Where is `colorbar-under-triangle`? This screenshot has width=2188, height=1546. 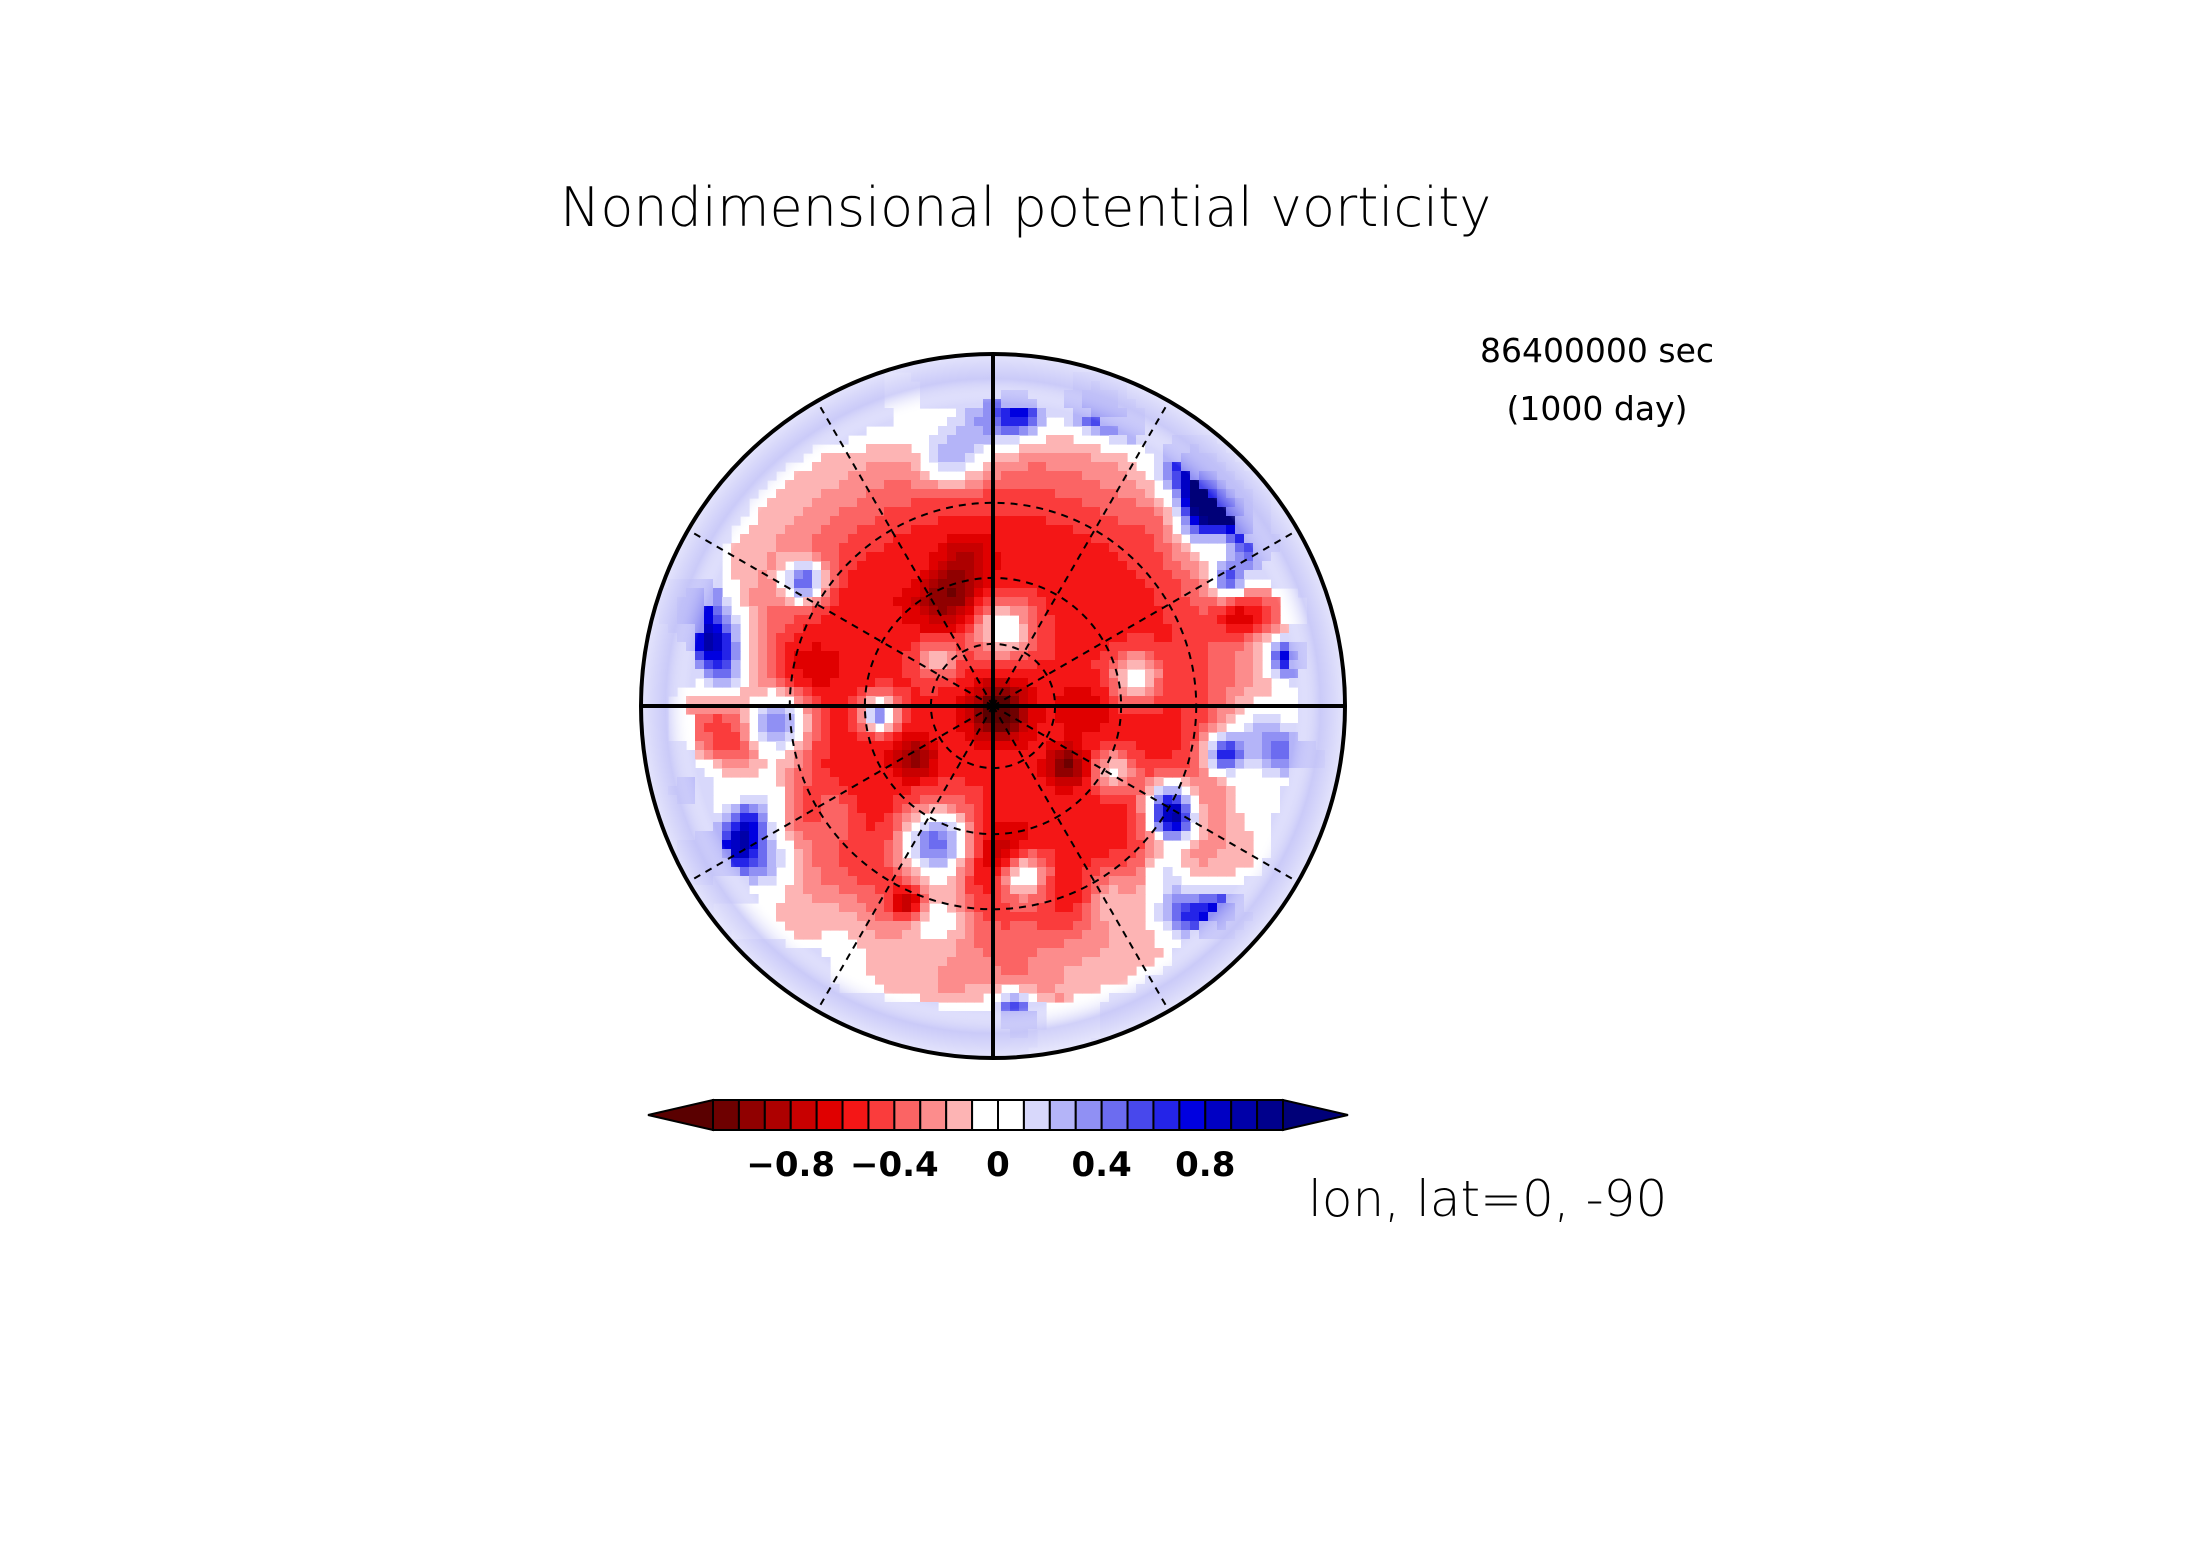
colorbar-under-triangle is located at coordinates (680, 1115).